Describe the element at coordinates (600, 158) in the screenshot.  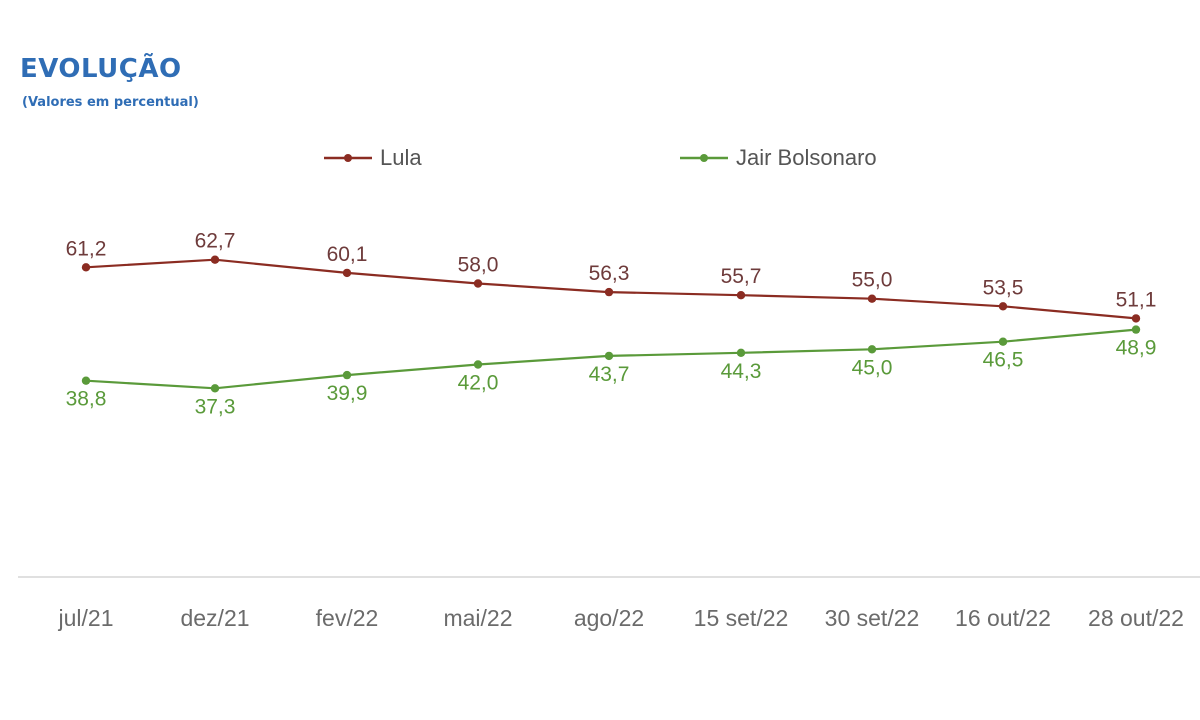
I see `chart-legend: Lula Jair Bolsonaro` at that location.